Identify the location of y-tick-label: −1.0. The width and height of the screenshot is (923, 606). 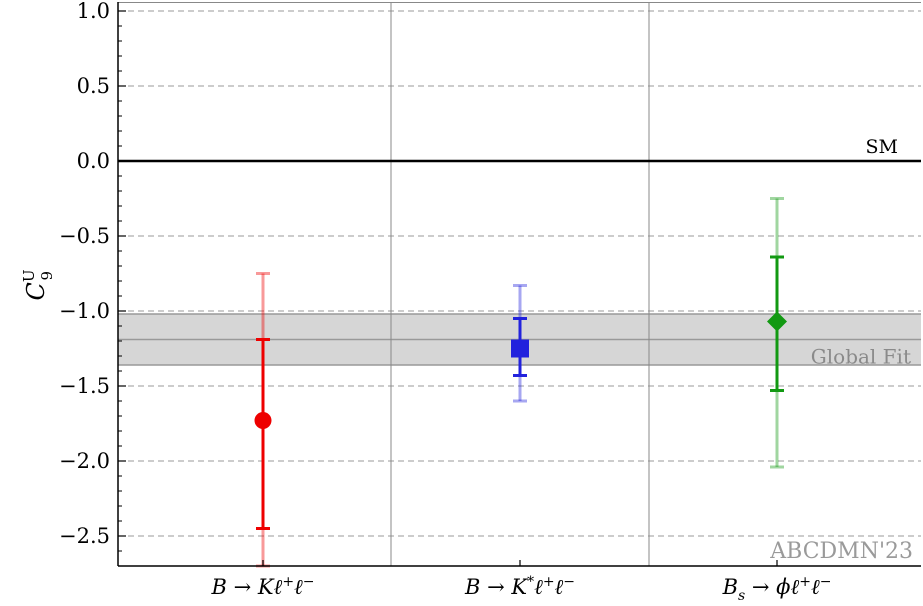
(84, 311).